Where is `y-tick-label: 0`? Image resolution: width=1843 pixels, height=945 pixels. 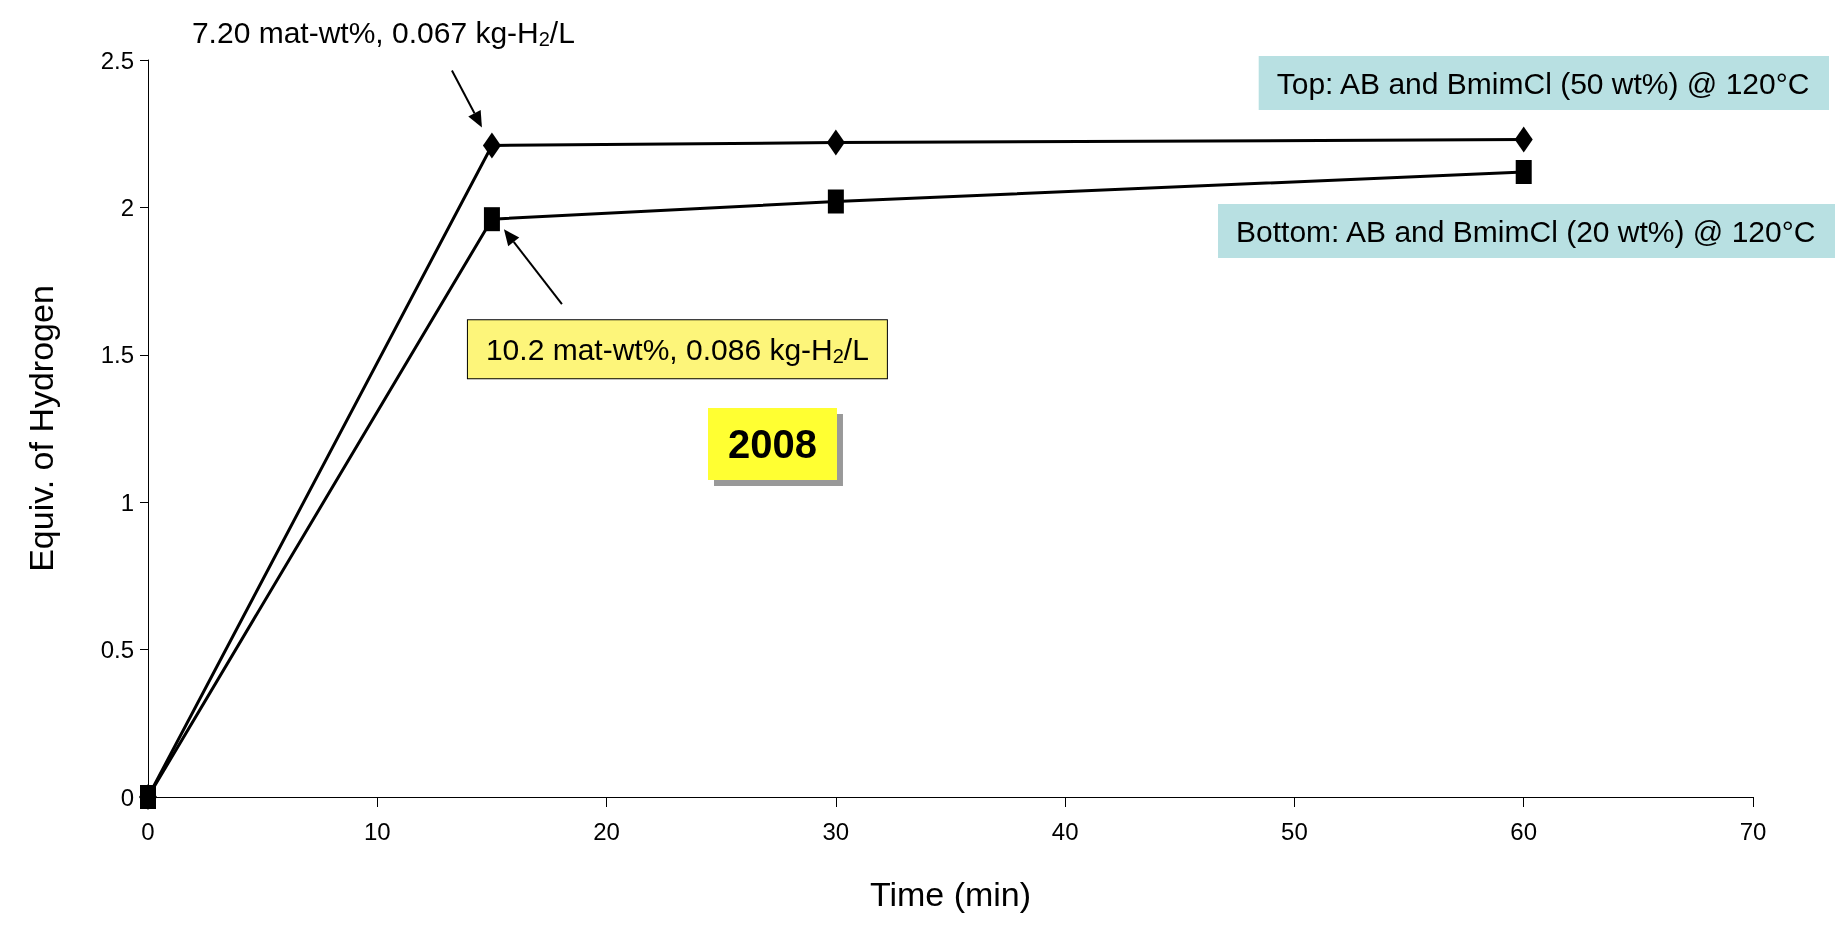
y-tick-label: 0 is located at coordinates (127, 797).